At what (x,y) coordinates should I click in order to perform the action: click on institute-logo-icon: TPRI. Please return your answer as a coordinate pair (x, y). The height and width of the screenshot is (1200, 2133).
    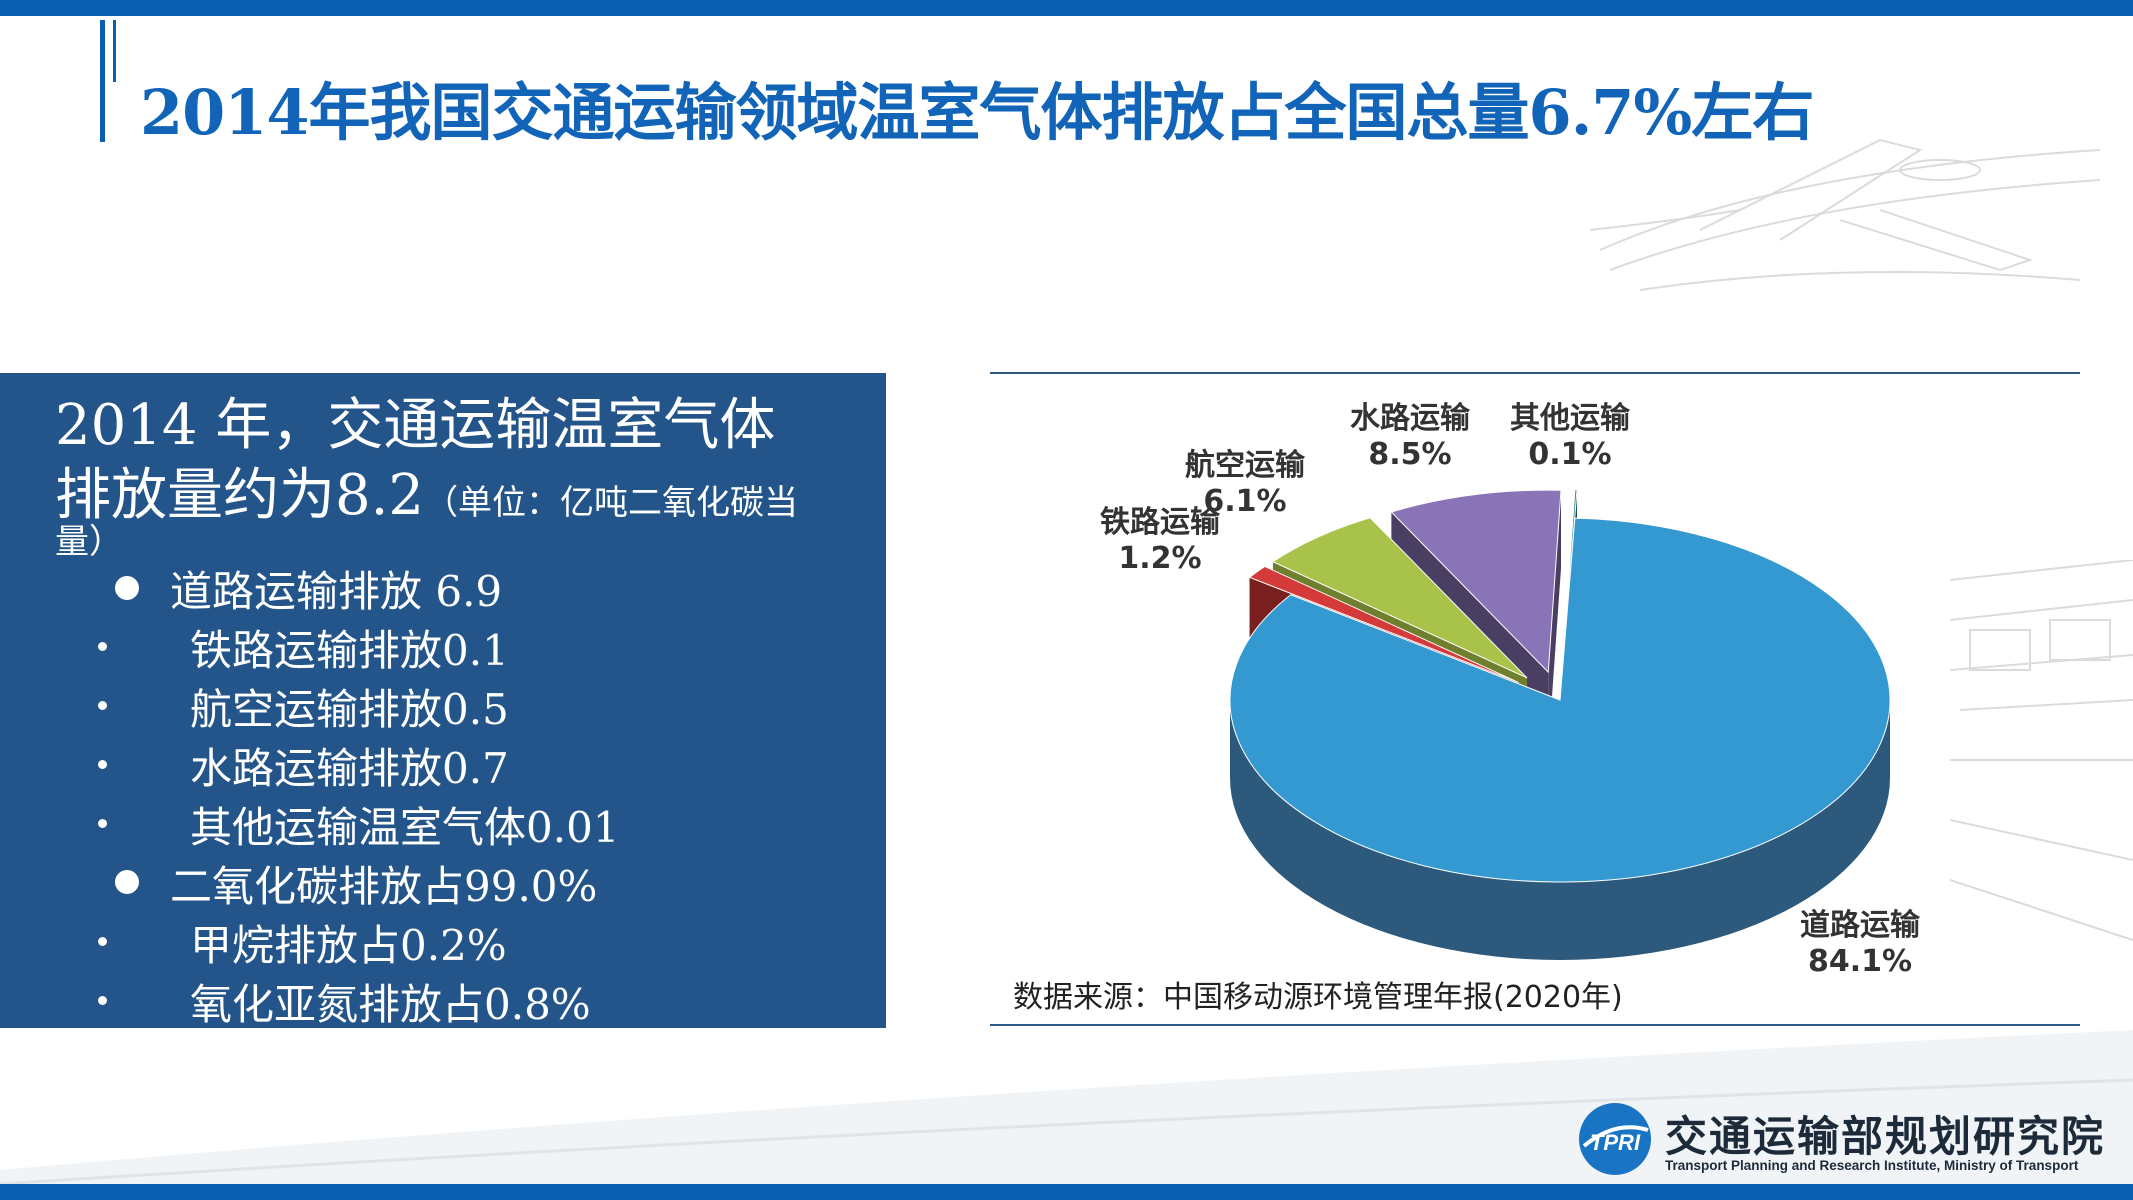
    Looking at the image, I should click on (1615, 1139).